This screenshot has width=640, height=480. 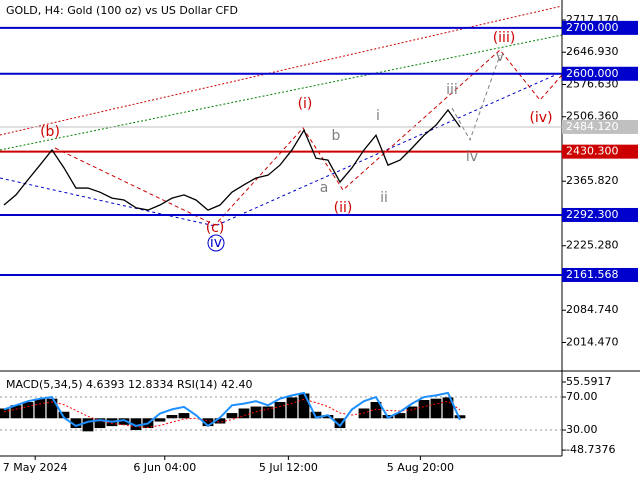 I want to click on y-tick-label: 2646.930, so click(x=592, y=51).